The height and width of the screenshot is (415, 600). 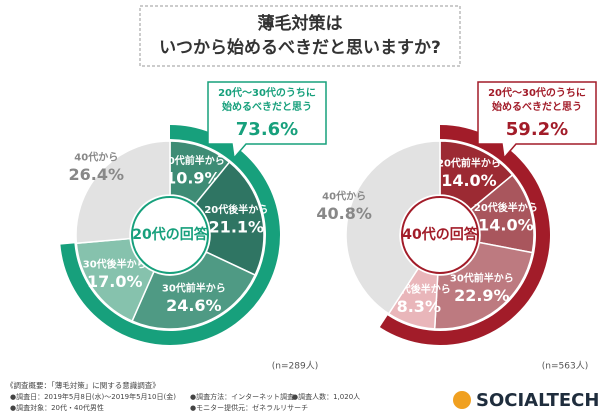 What do you see at coordinates (537, 129) in the screenshot?
I see `callout-value: 59.2%` at bounding box center [537, 129].